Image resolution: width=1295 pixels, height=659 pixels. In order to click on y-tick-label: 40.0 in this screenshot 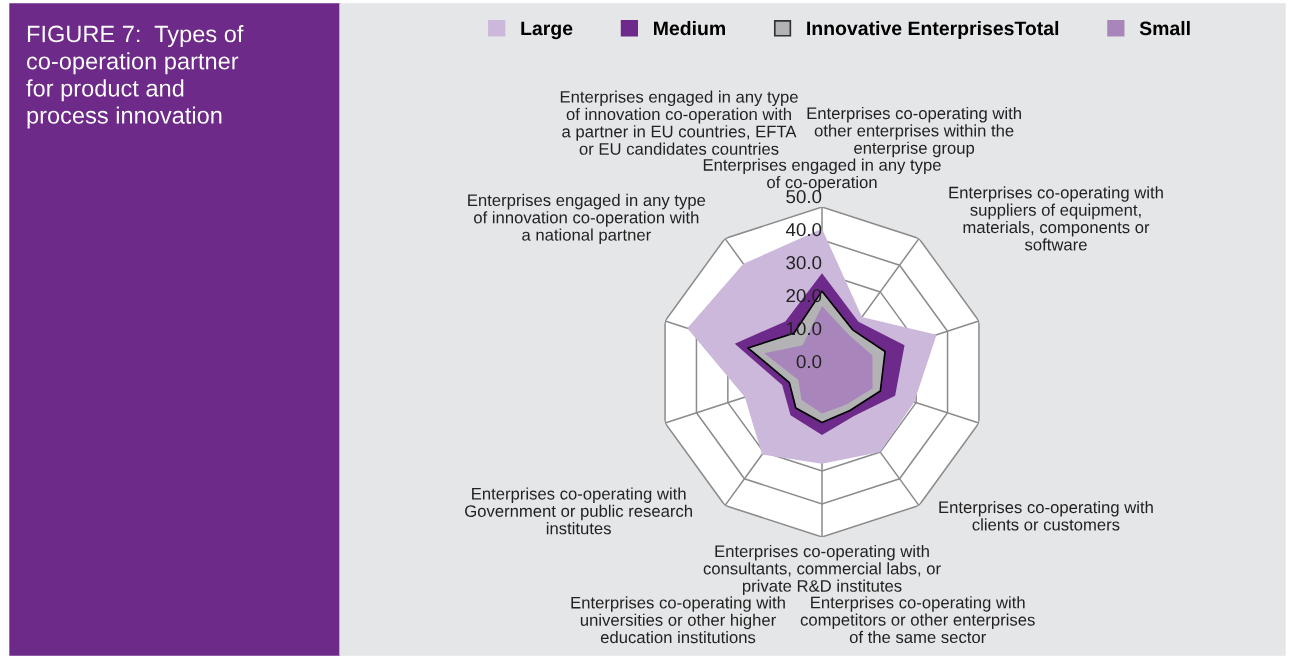, I will do `click(803, 230)`.